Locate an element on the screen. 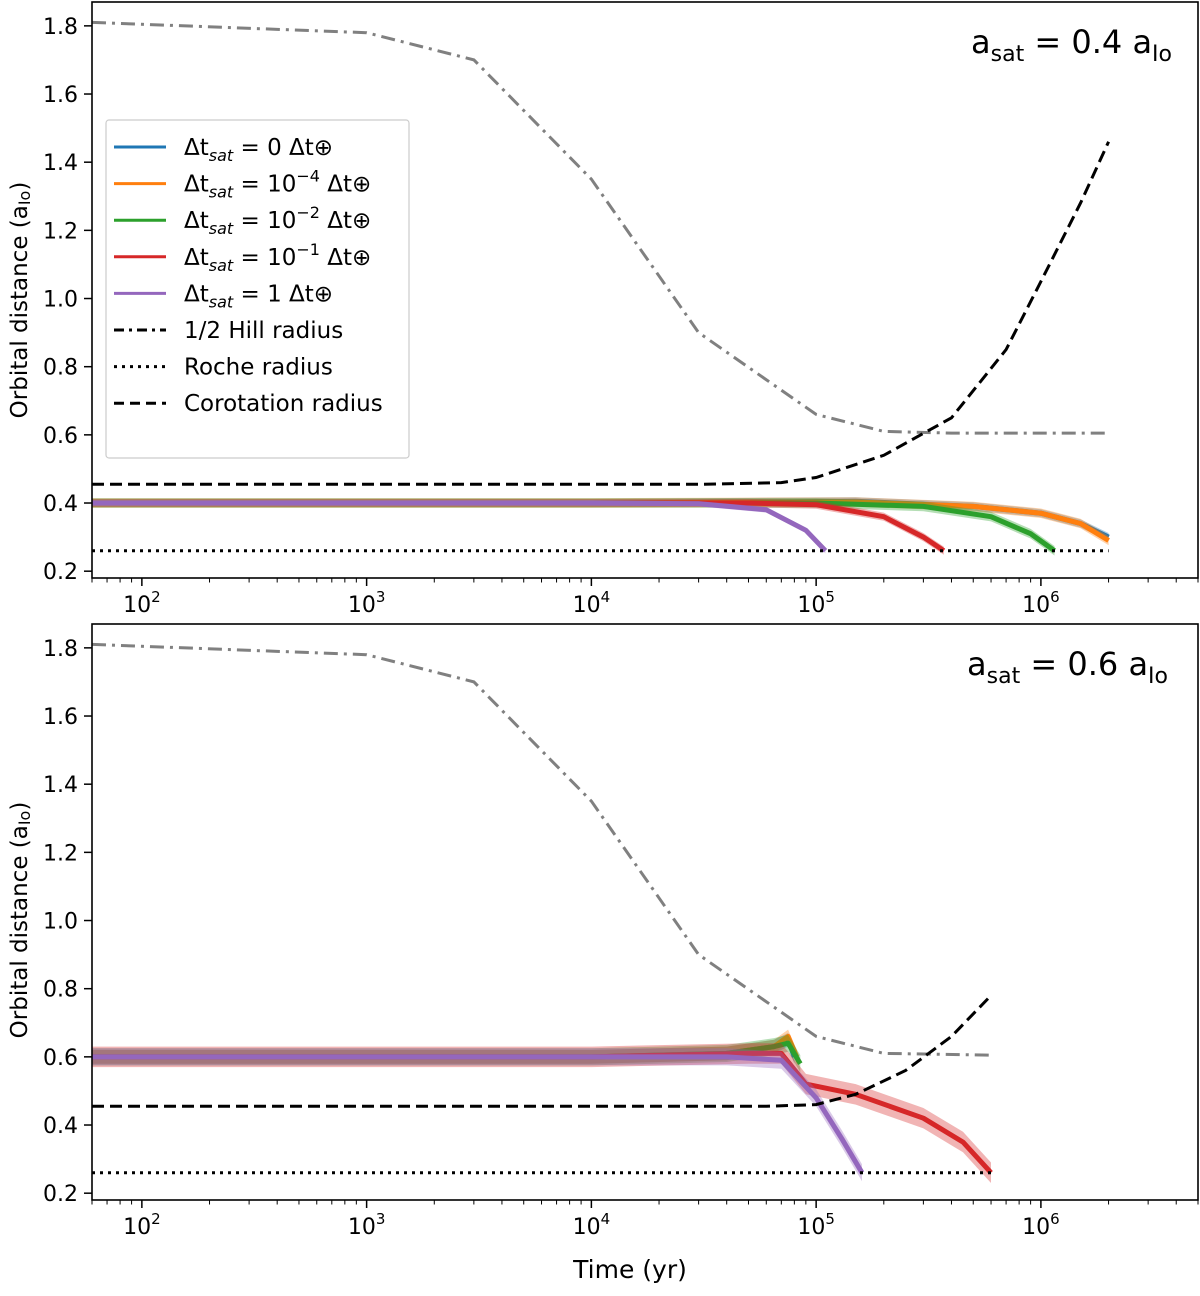 The image size is (1200, 1296). top-annotation: asat = 0.4 aIo is located at coordinates (1071, 45).